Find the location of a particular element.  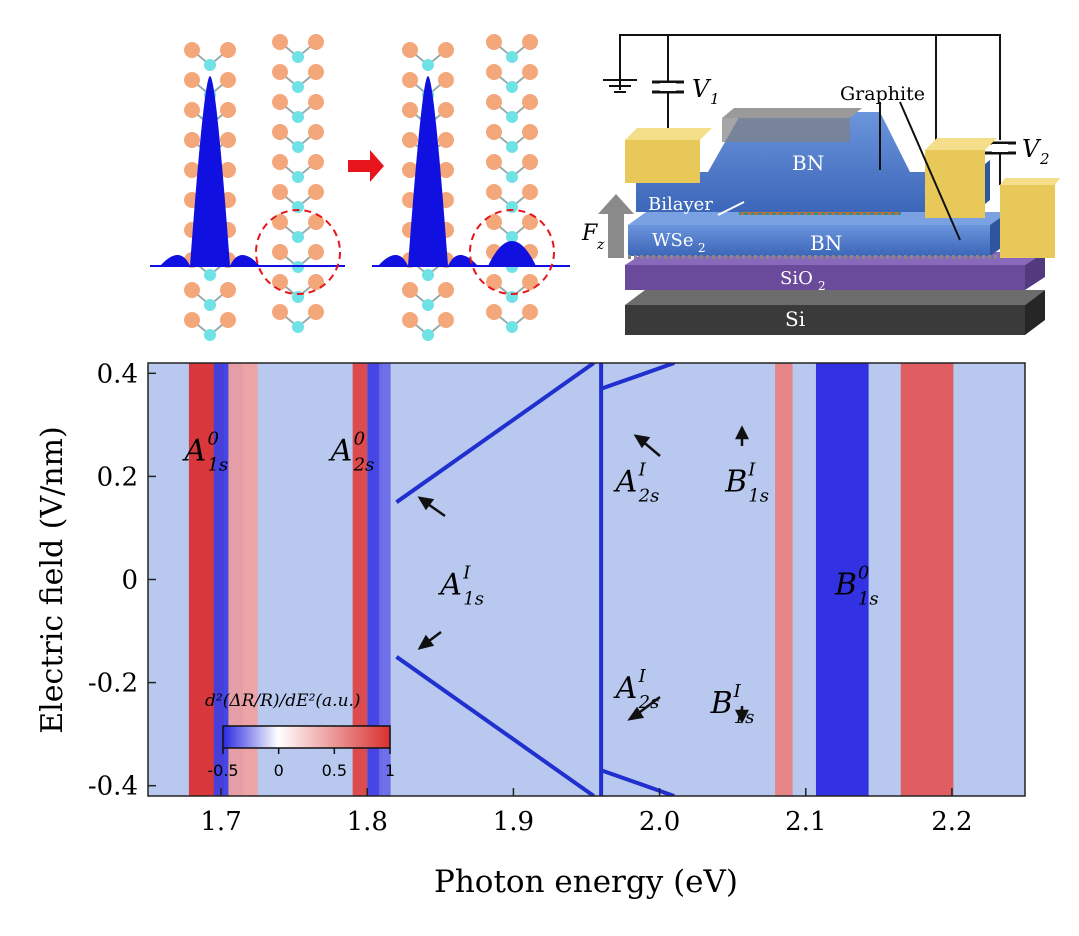

line-A2s_I_lower is located at coordinates (637, 782).